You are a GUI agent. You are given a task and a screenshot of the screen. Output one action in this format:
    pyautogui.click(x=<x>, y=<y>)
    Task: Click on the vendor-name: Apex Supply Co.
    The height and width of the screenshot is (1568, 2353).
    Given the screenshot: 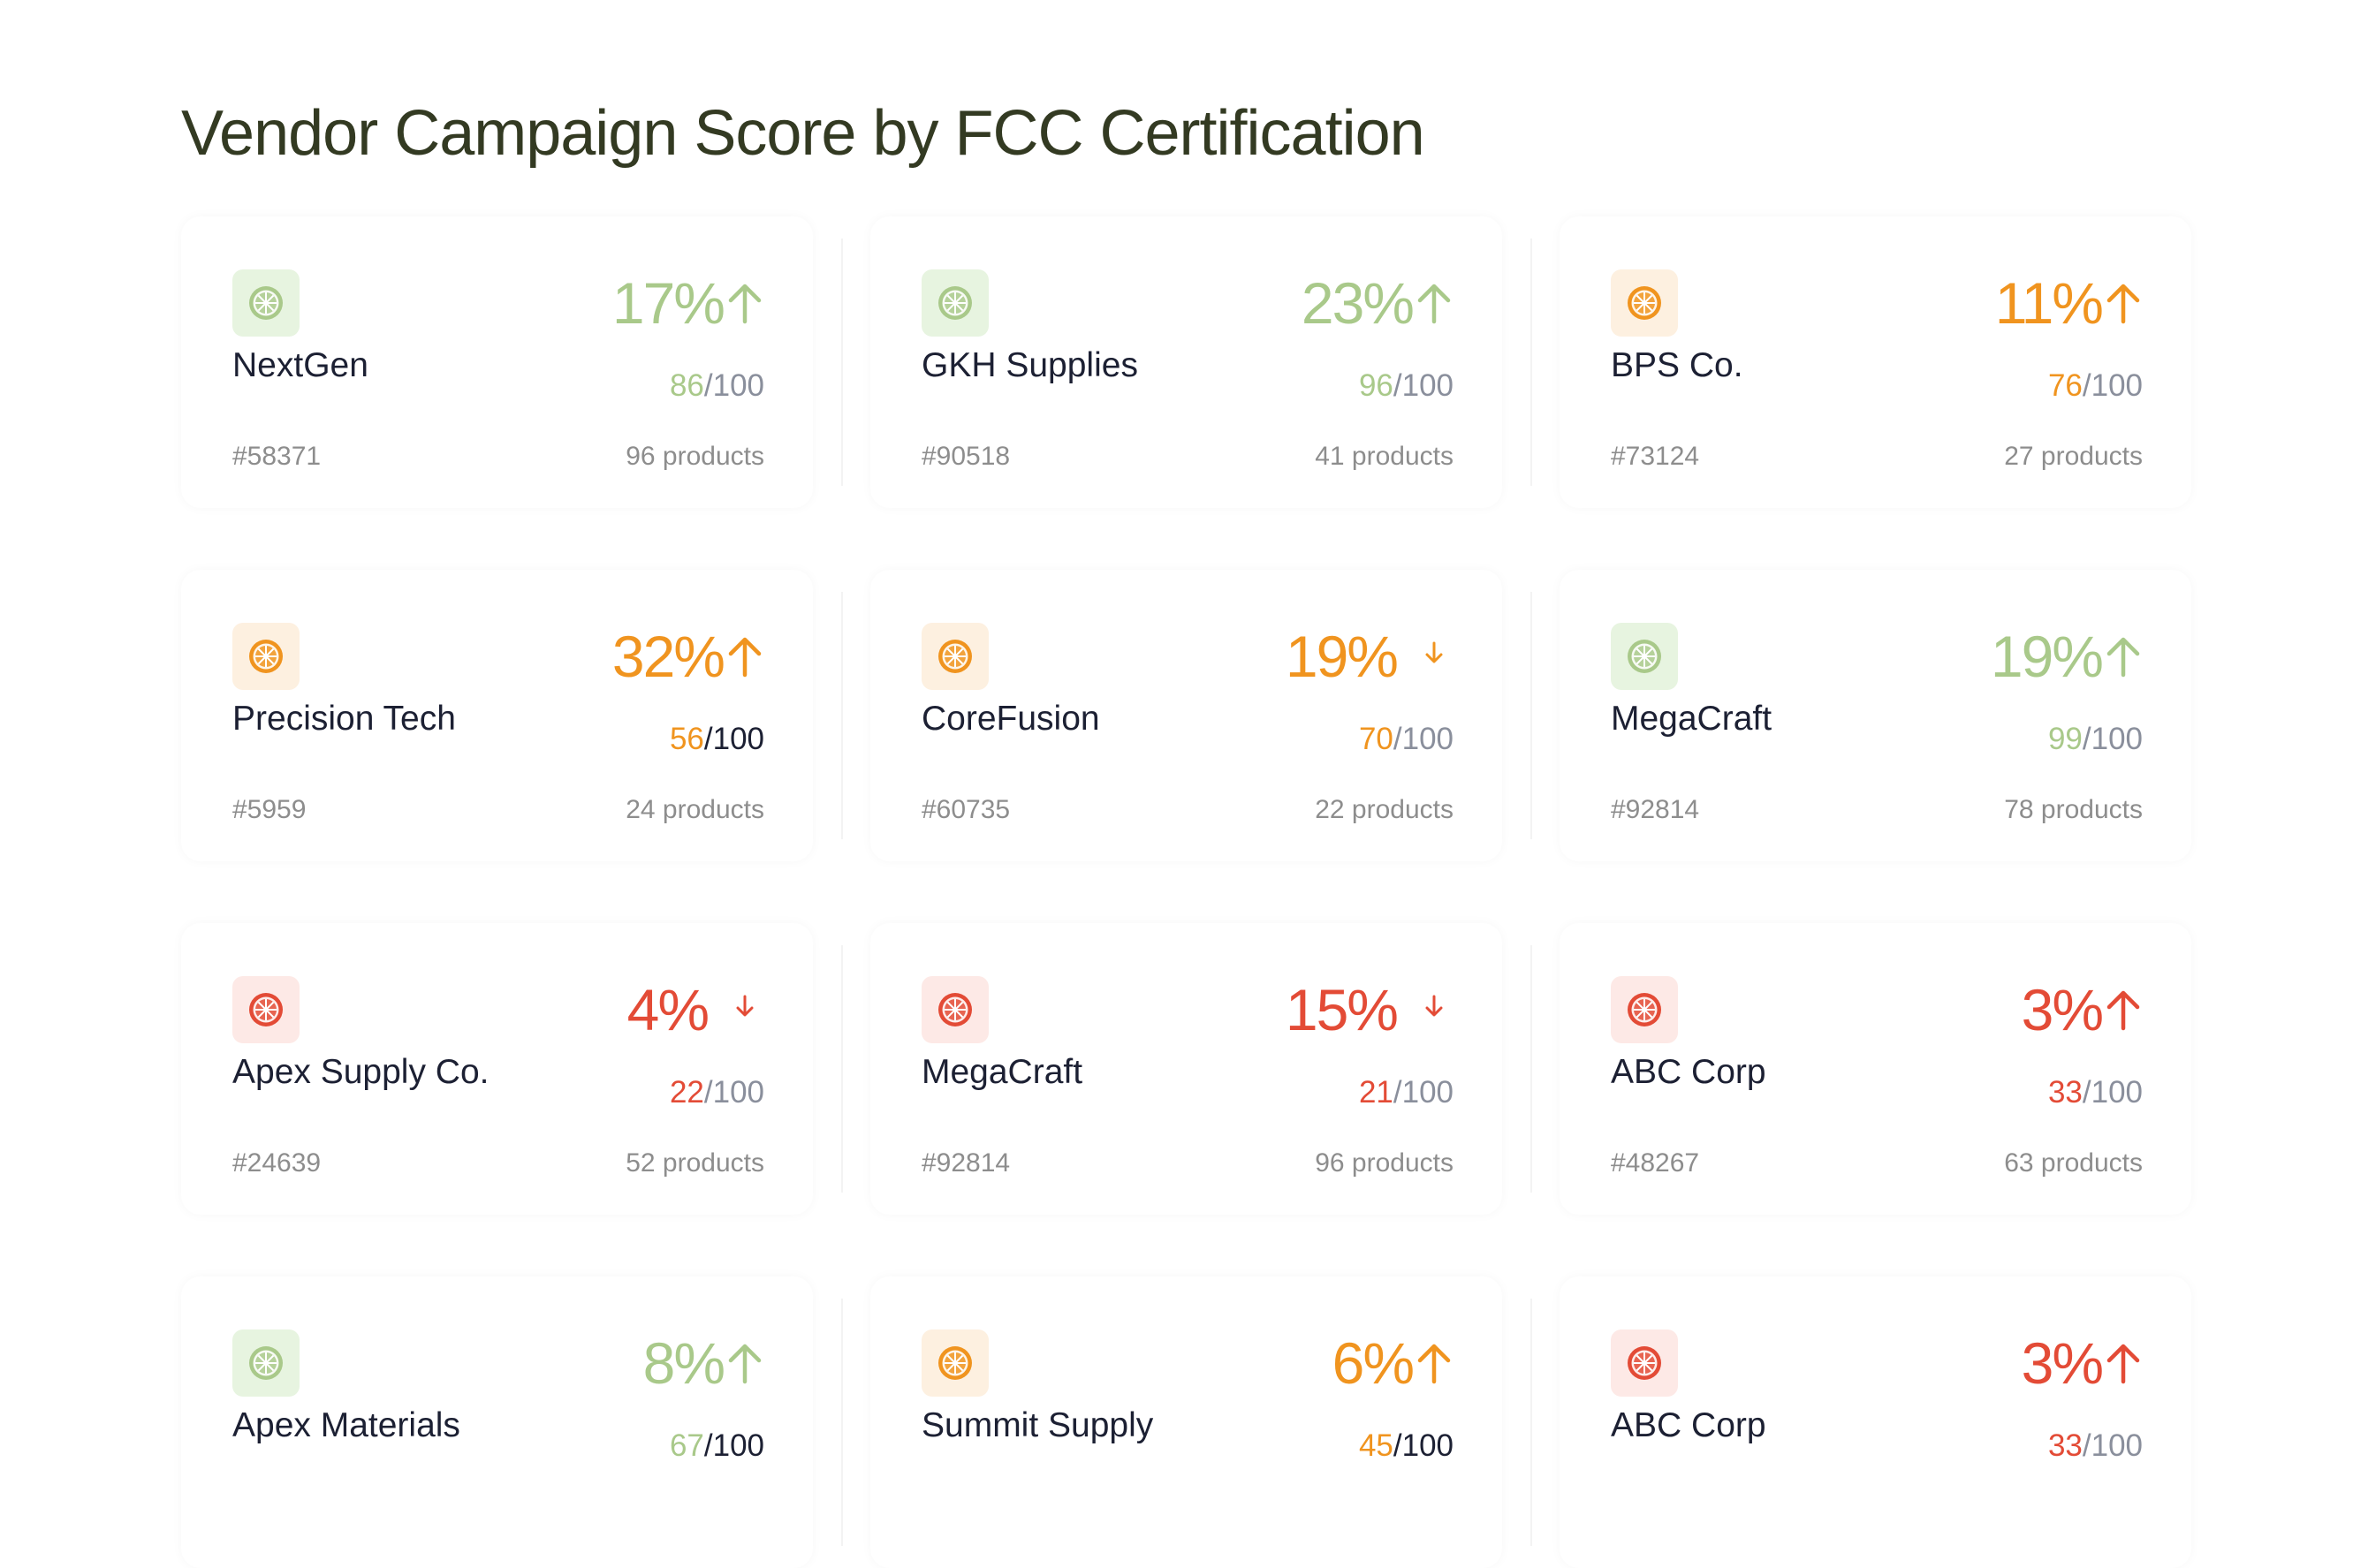 What is the action you would take?
    pyautogui.click(x=361, y=1072)
    